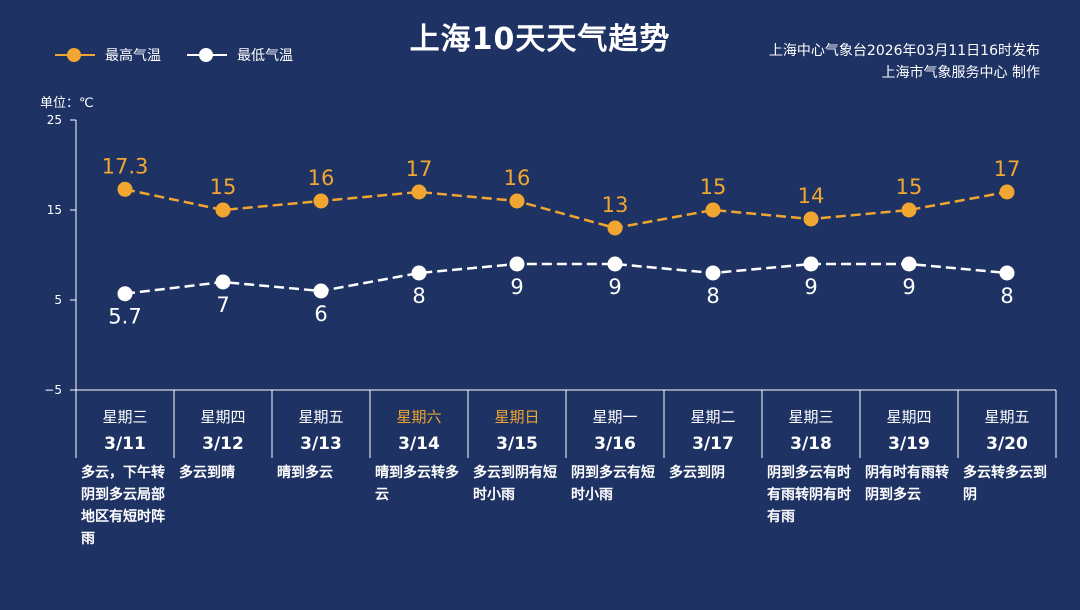  What do you see at coordinates (515, 484) in the screenshot?
I see `weather-description: 多云到阴有短时小雨` at bounding box center [515, 484].